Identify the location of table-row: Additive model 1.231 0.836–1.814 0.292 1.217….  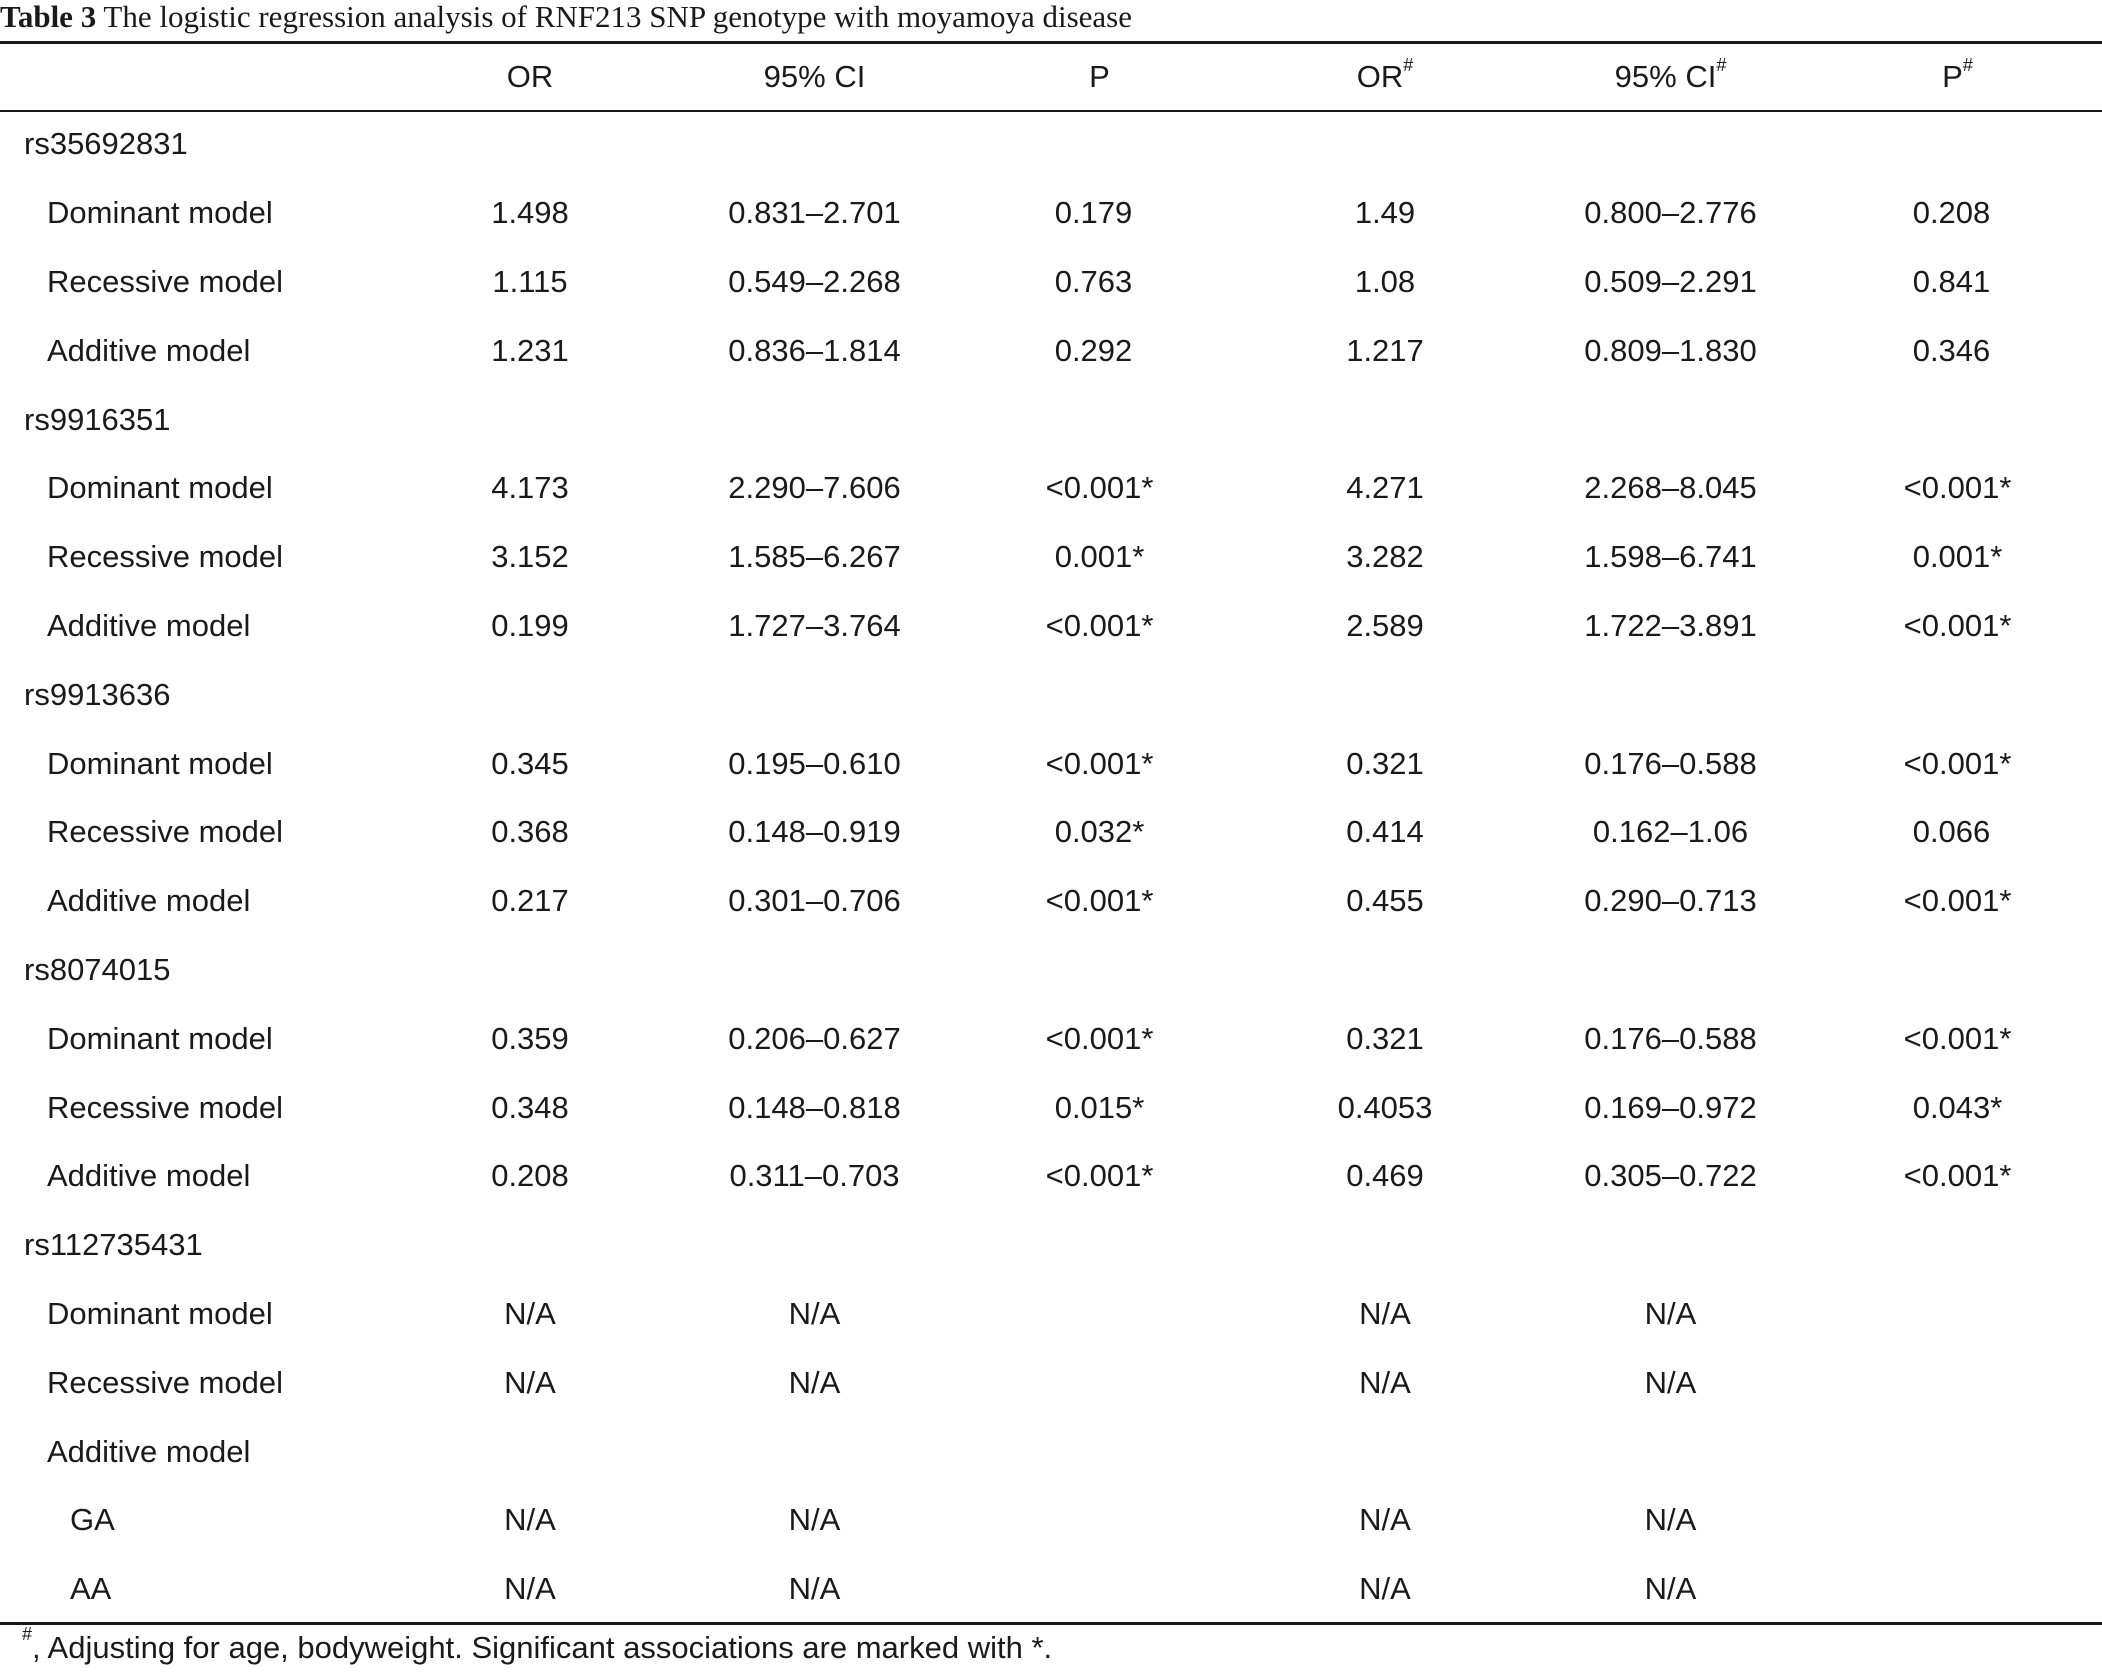
(1051, 350).